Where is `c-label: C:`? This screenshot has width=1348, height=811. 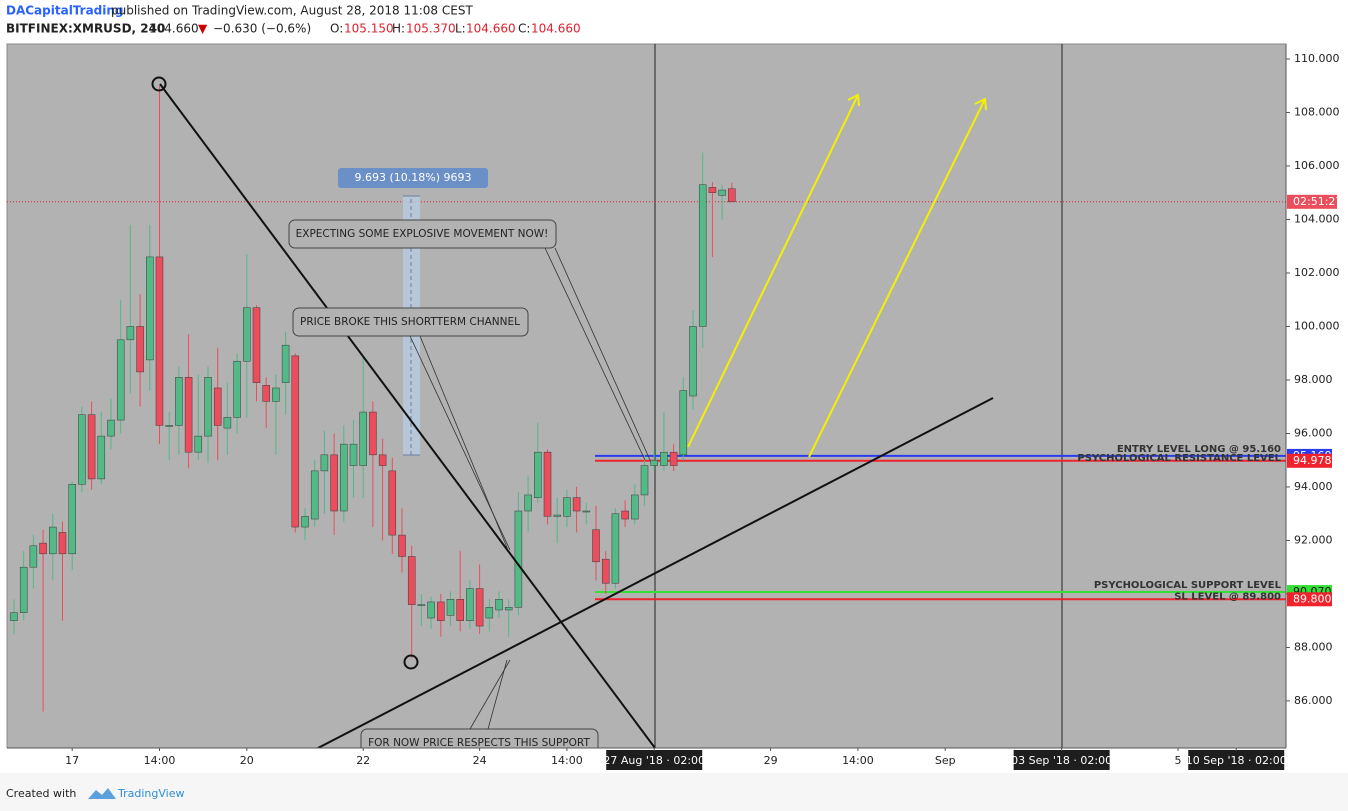
c-label: C: is located at coordinates (524, 29).